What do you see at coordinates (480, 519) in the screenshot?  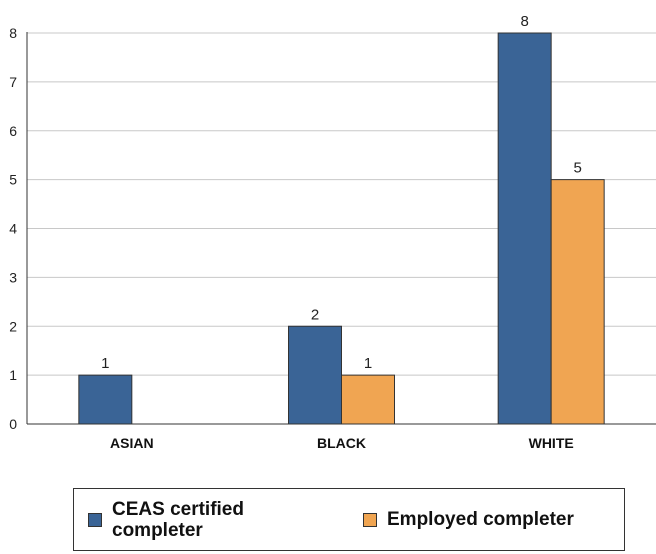 I see `legend-label-series-2: Employed completer` at bounding box center [480, 519].